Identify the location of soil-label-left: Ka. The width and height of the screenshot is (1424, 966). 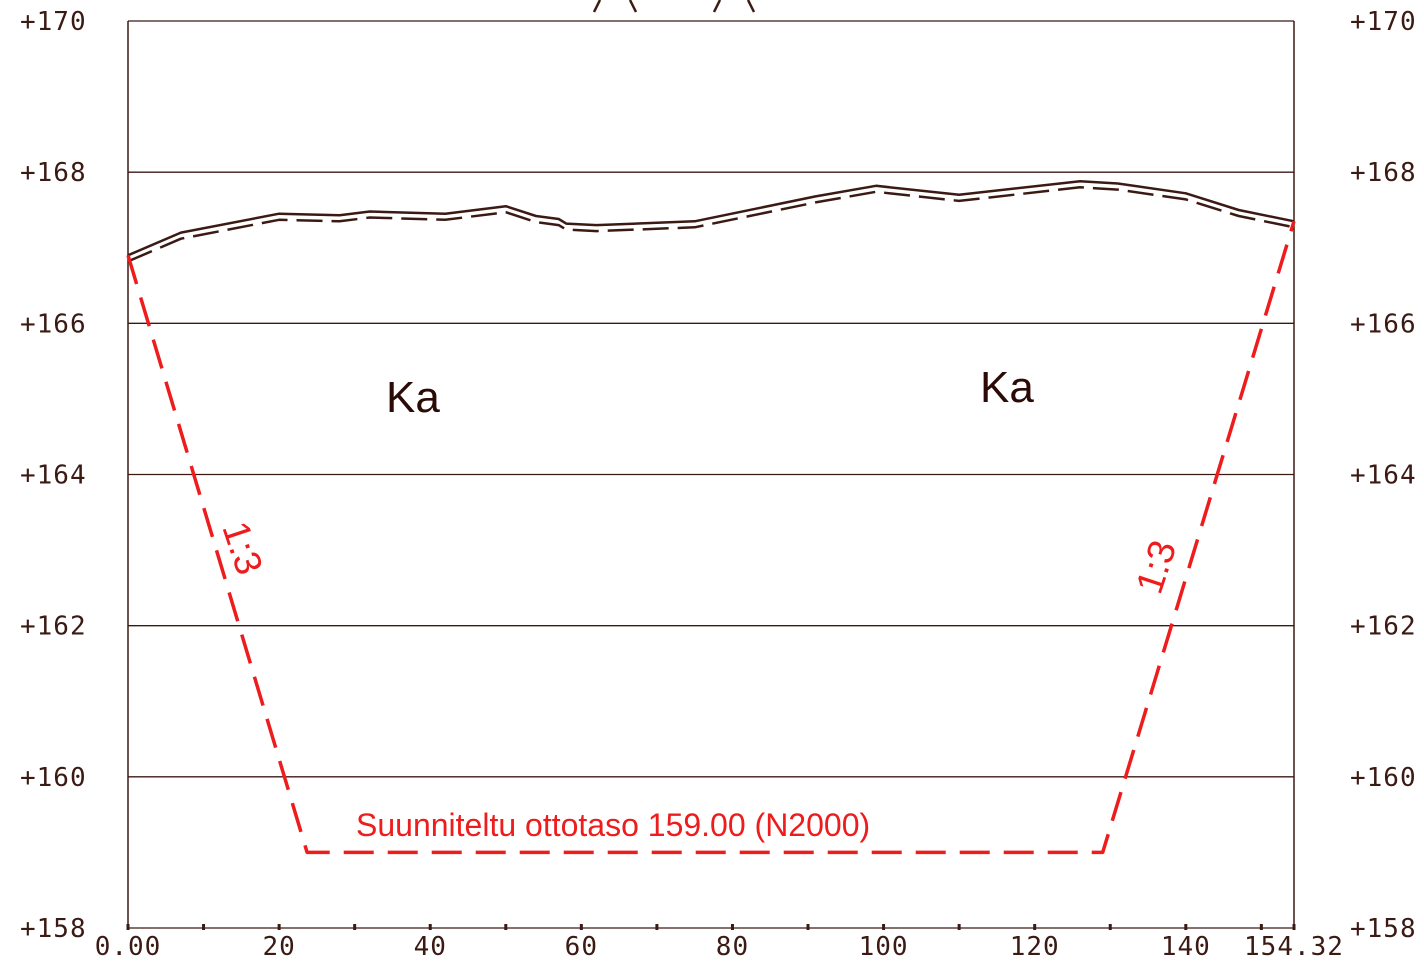
(413, 397).